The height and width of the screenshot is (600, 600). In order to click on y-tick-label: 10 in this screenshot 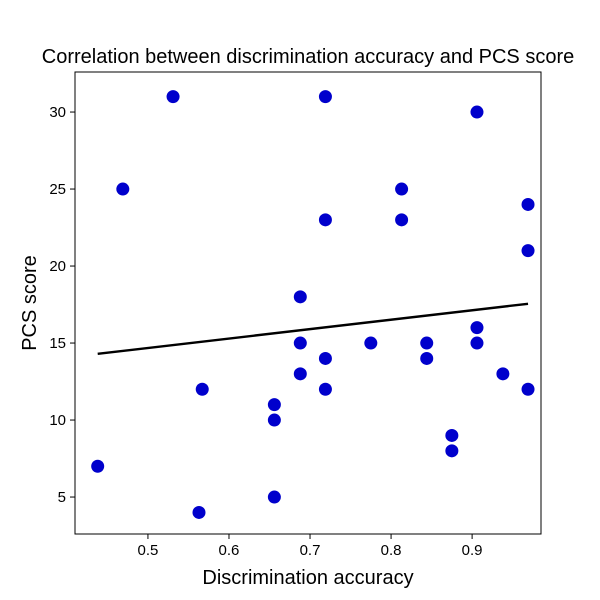, I will do `click(57, 420)`.